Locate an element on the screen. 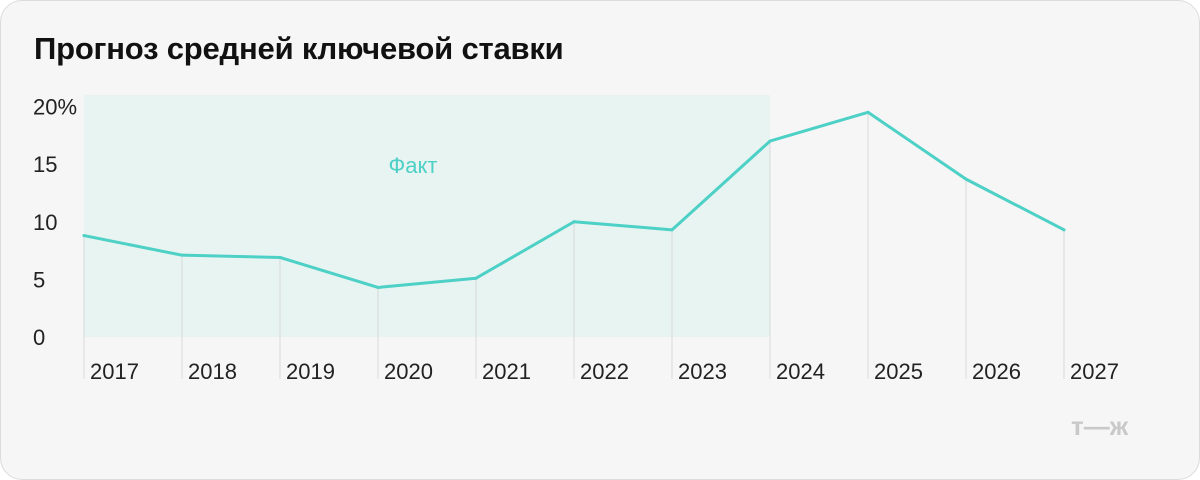 The width and height of the screenshot is (1200, 480). x-tick-label: 2023 is located at coordinates (702, 371).